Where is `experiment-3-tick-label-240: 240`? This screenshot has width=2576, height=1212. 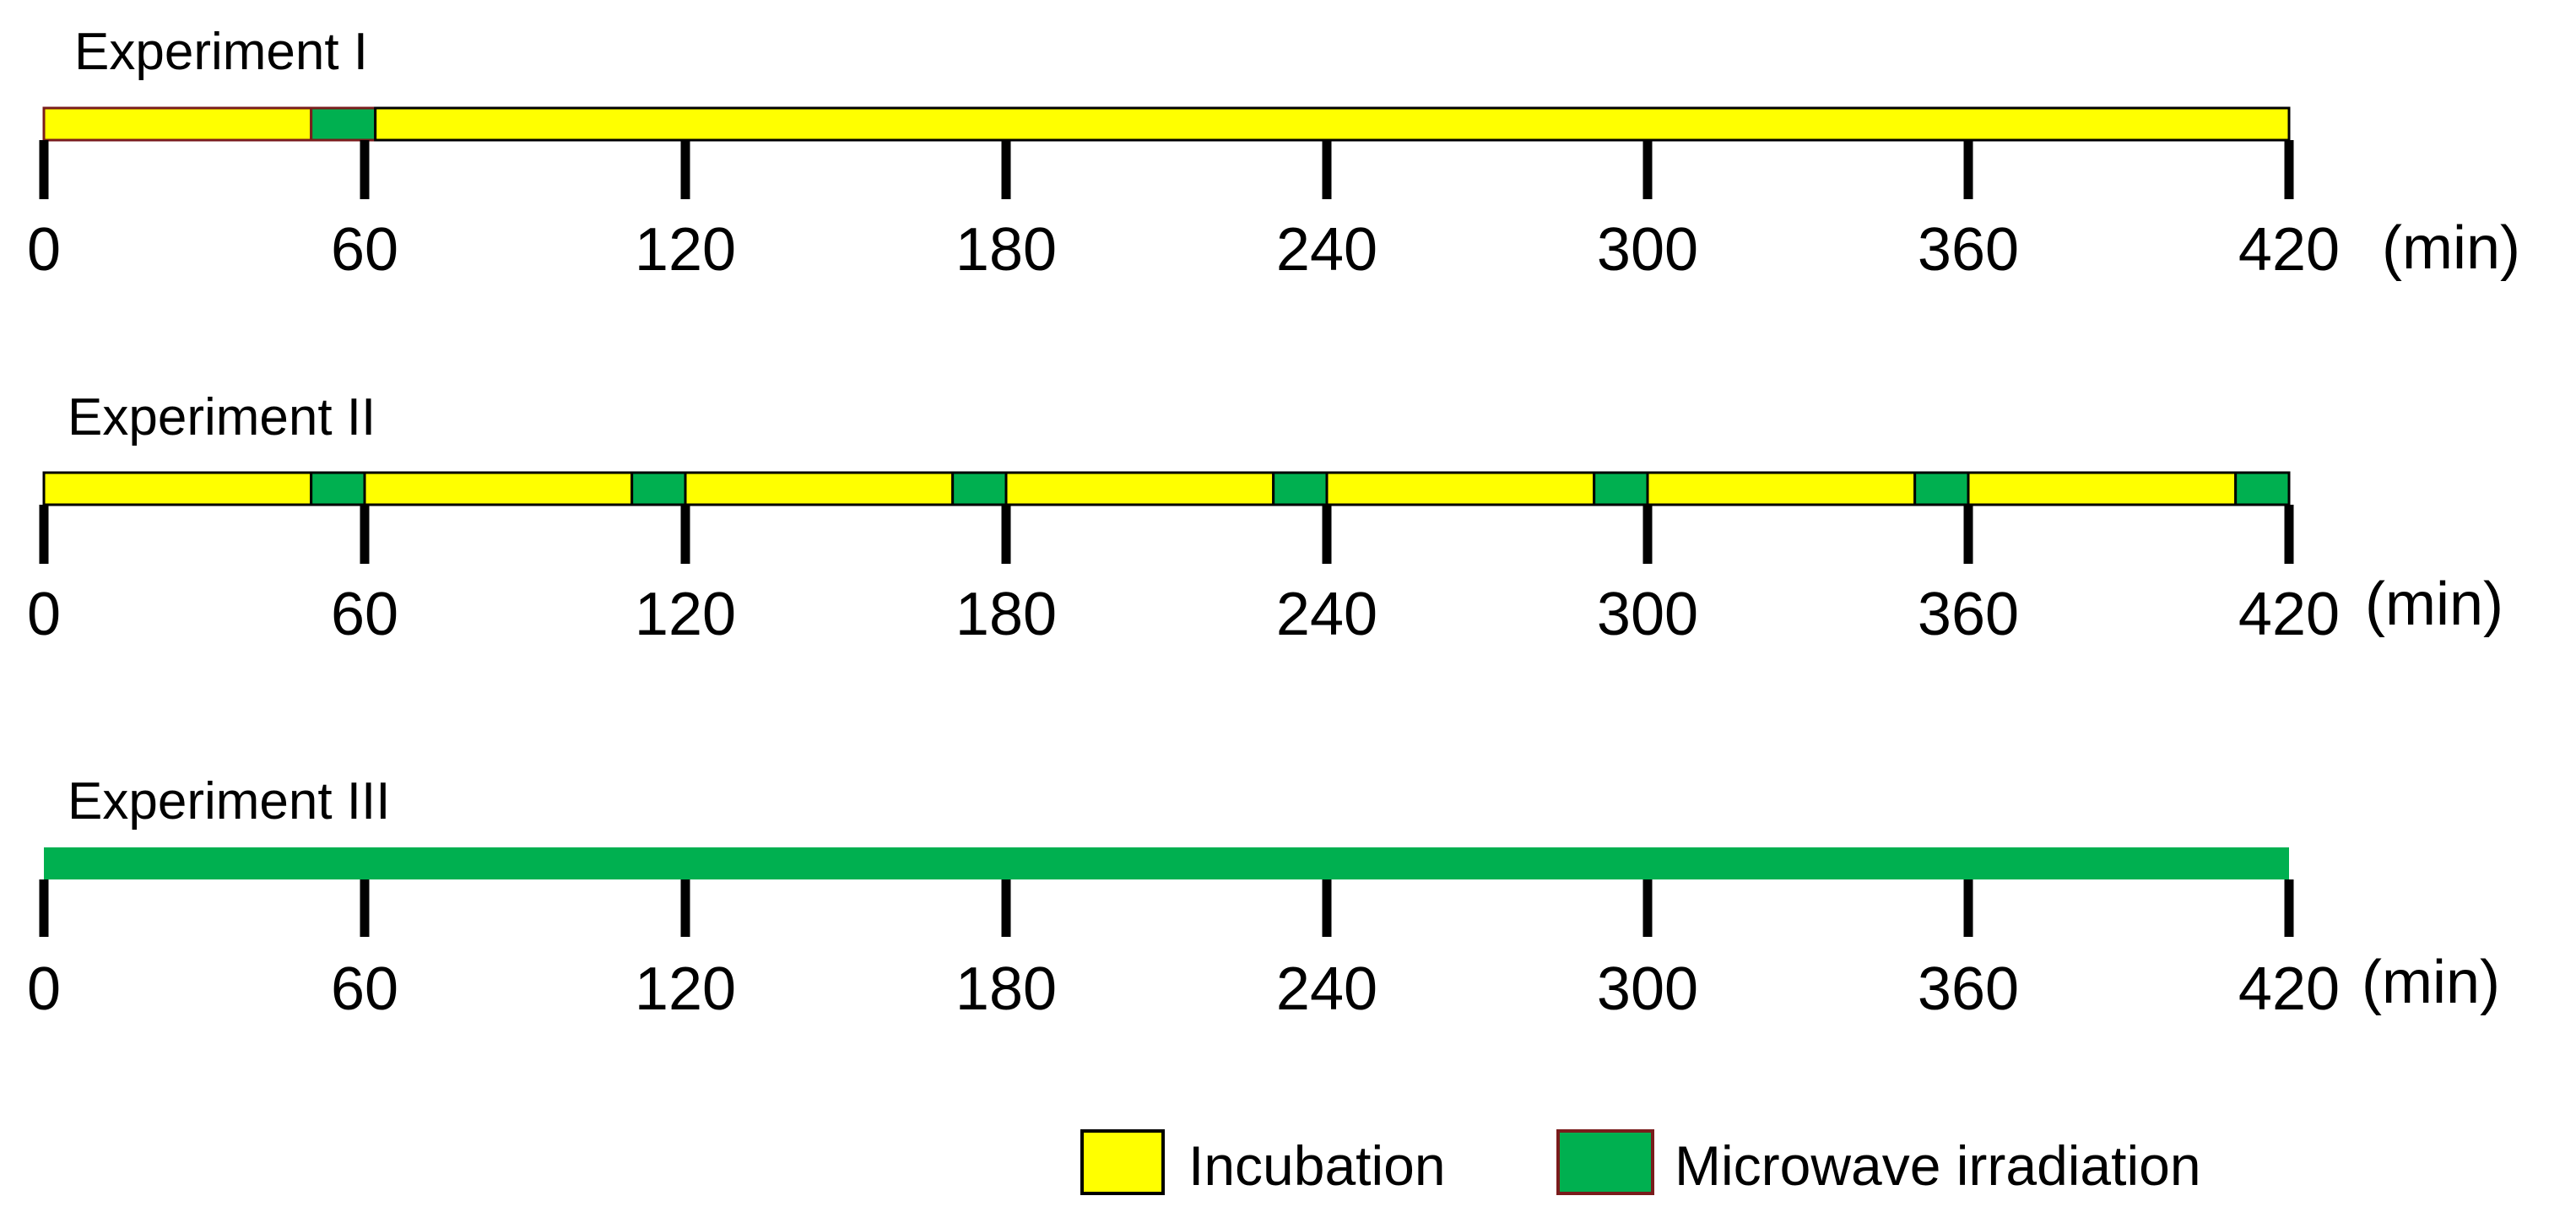 experiment-3-tick-label-240: 240 is located at coordinates (1326, 989).